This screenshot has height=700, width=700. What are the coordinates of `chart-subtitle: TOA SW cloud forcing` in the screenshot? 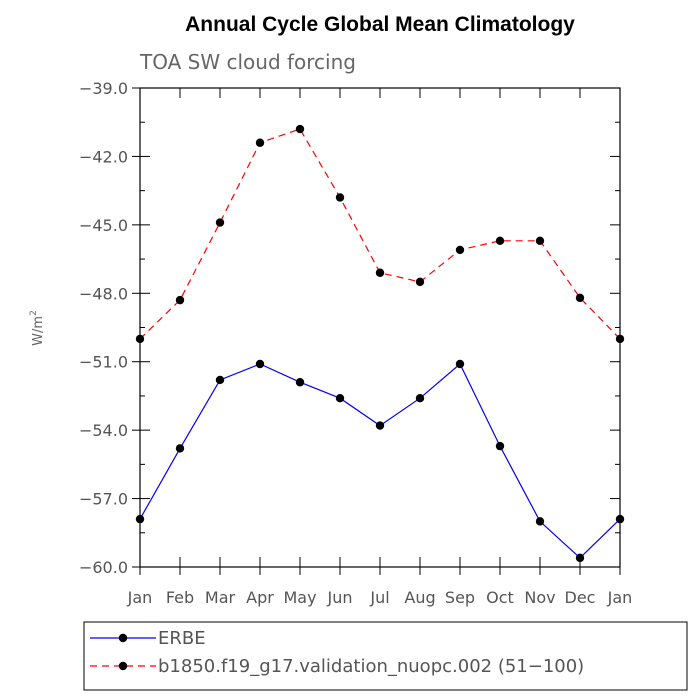 It's located at (247, 62).